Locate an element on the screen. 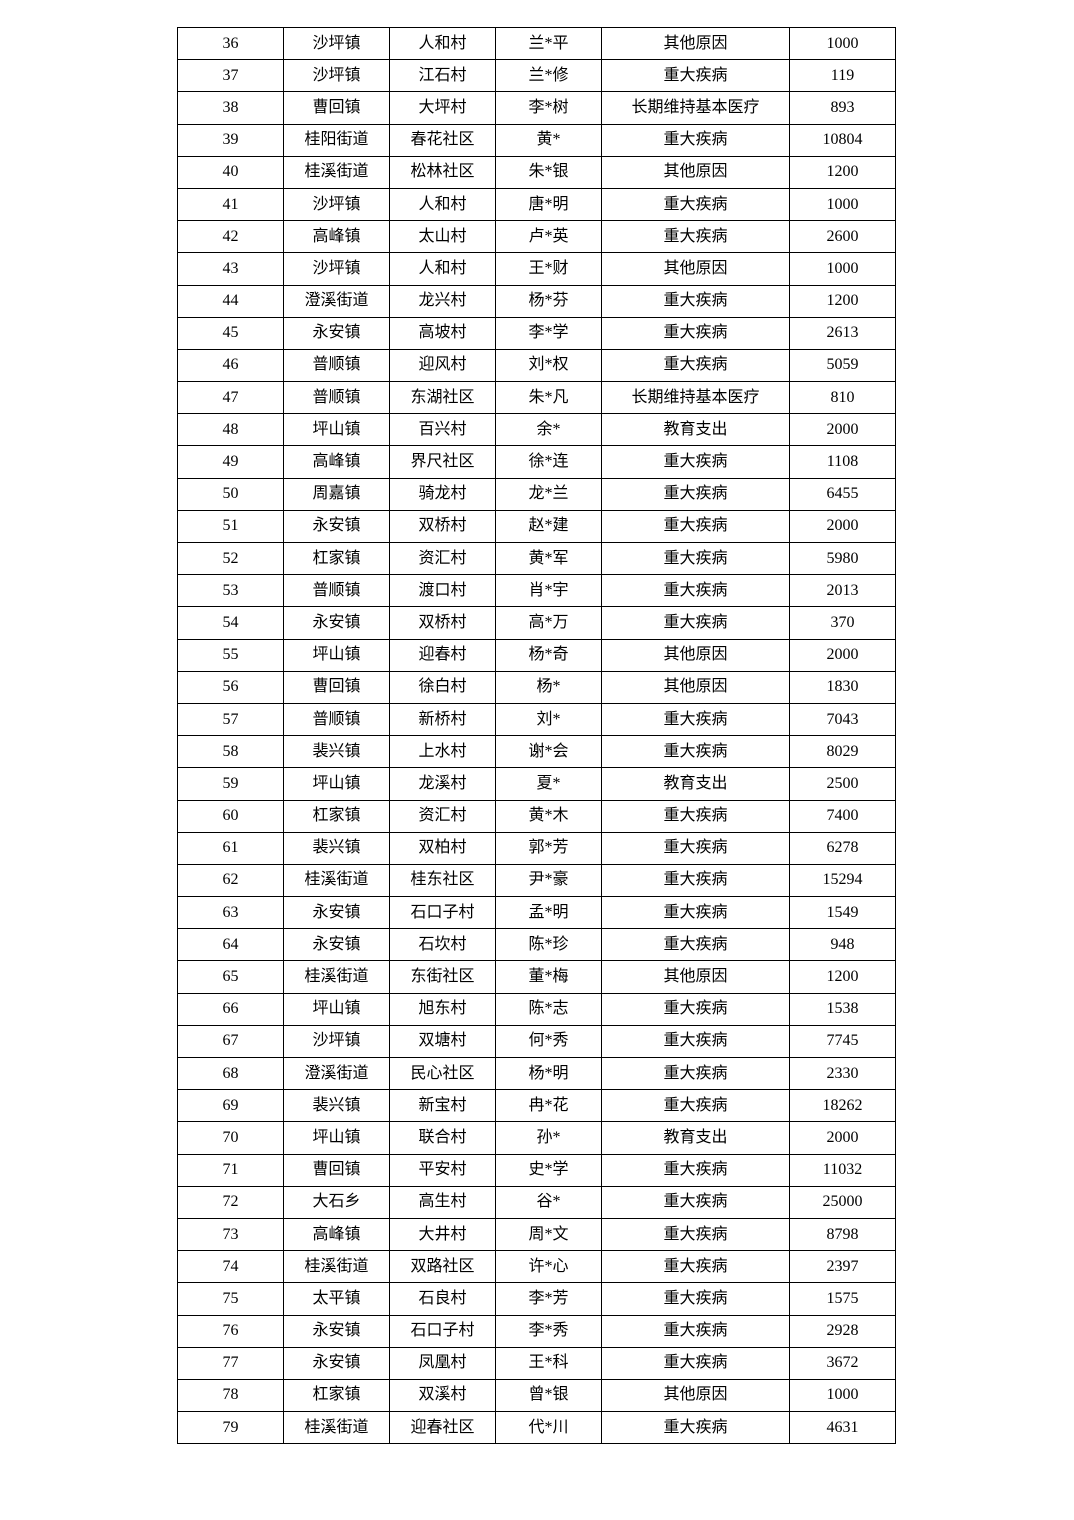 This screenshot has height=1520, width=1074. row-number-cell: 38 is located at coordinates (230, 108).